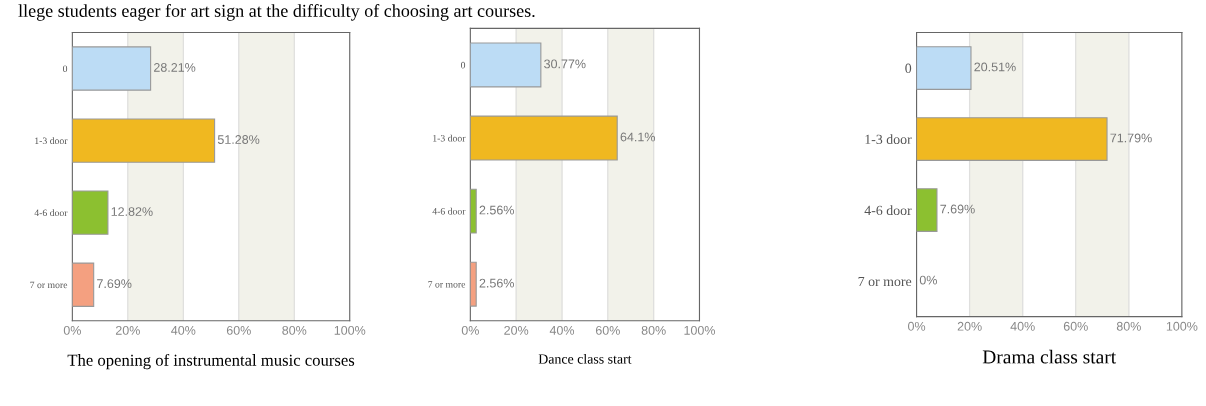  Describe the element at coordinates (132, 211) in the screenshot. I see `data-label: 12.82%` at that location.